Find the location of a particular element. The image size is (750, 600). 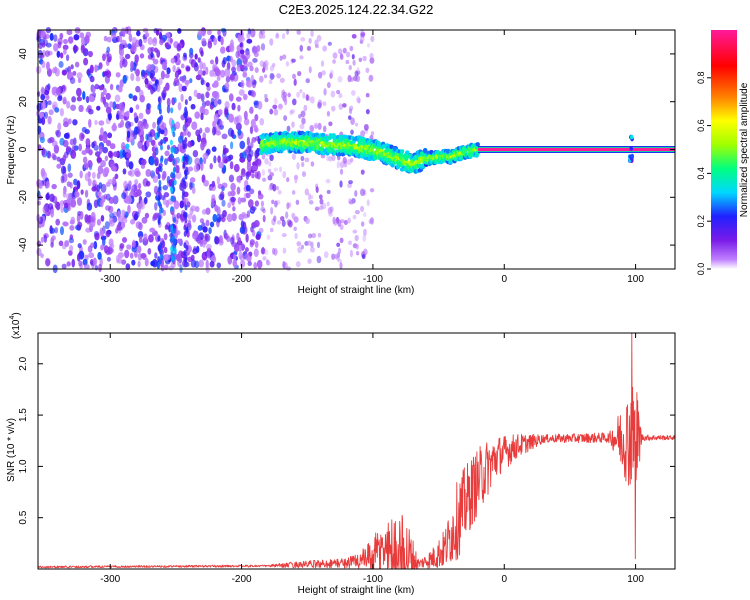

colorbar-label: Normalized spectral amplitude is located at coordinates (744, 149).